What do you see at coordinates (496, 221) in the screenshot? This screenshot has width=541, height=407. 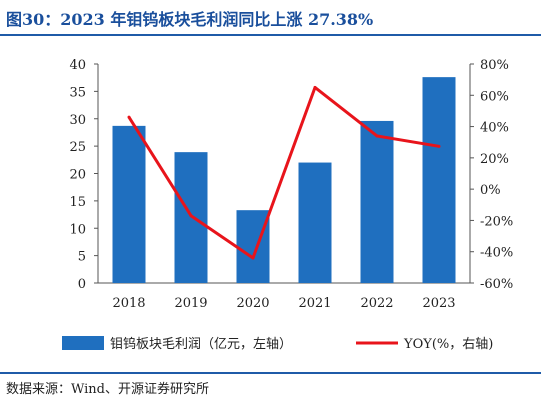 I see `right-tick-label: -20%` at bounding box center [496, 221].